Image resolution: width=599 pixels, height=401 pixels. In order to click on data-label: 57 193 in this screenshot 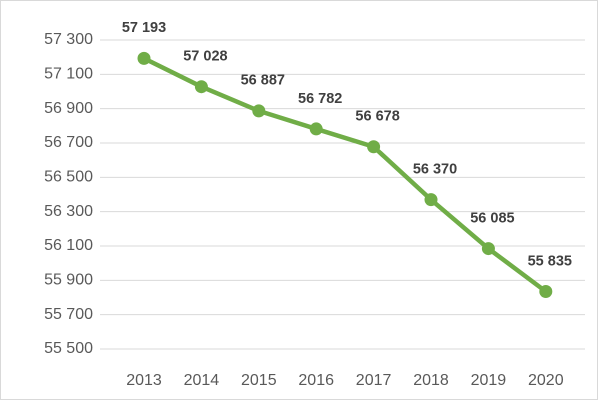, I will do `click(144, 28)`.